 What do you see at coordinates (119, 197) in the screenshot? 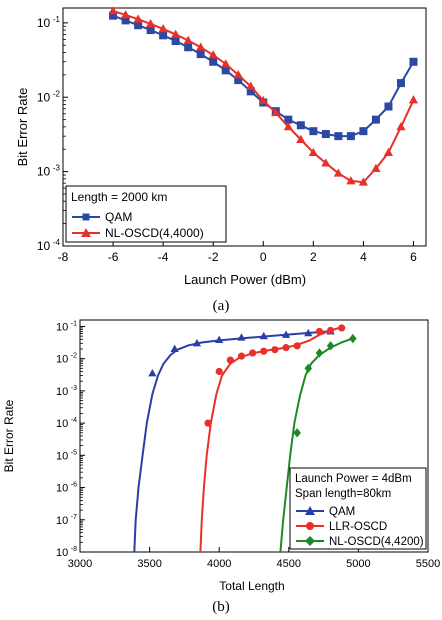
I see `chart-a-legend-header: Length = 2000 km` at bounding box center [119, 197].